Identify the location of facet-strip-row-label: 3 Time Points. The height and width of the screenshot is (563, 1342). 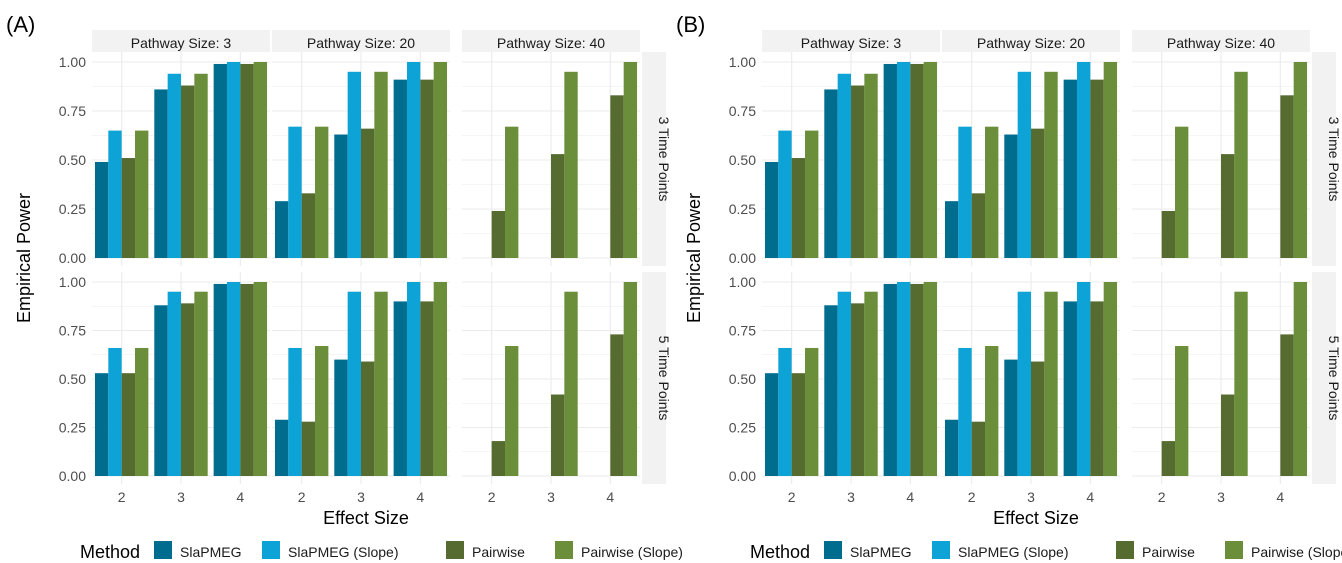
(664, 159).